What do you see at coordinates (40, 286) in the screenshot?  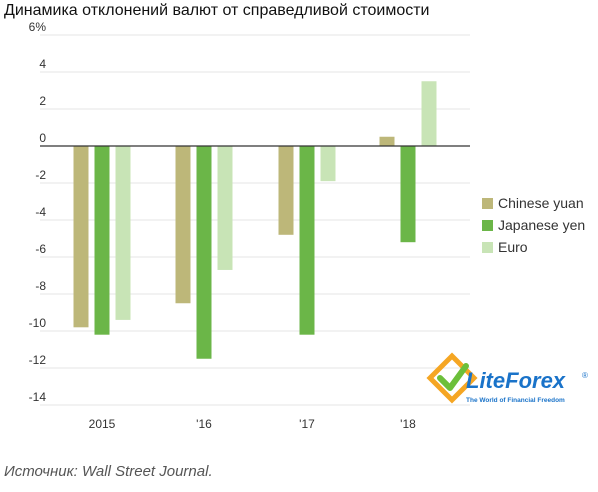 I see `y-tick-label: -8` at bounding box center [40, 286].